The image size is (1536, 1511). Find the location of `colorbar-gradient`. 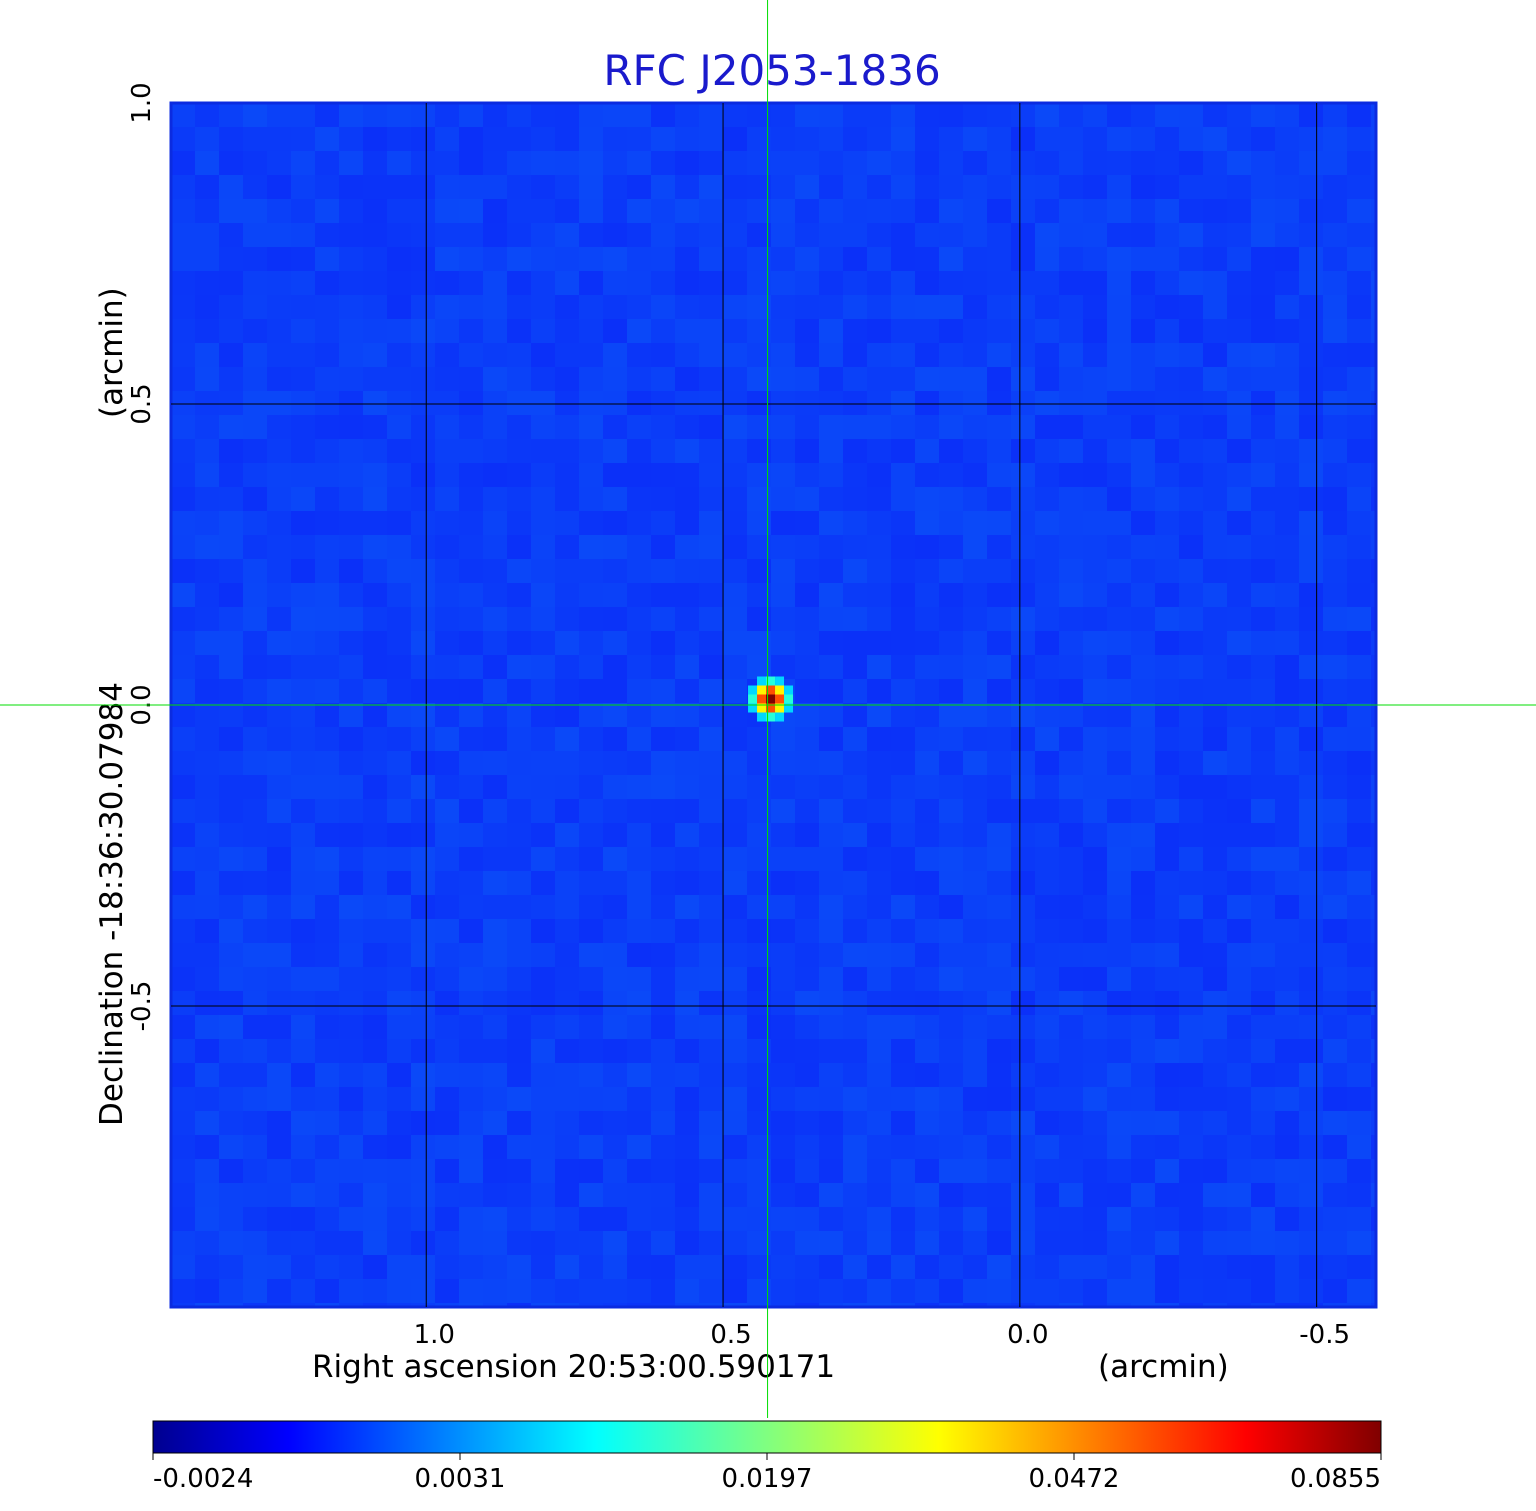

colorbar-gradient is located at coordinates (767, 1437).